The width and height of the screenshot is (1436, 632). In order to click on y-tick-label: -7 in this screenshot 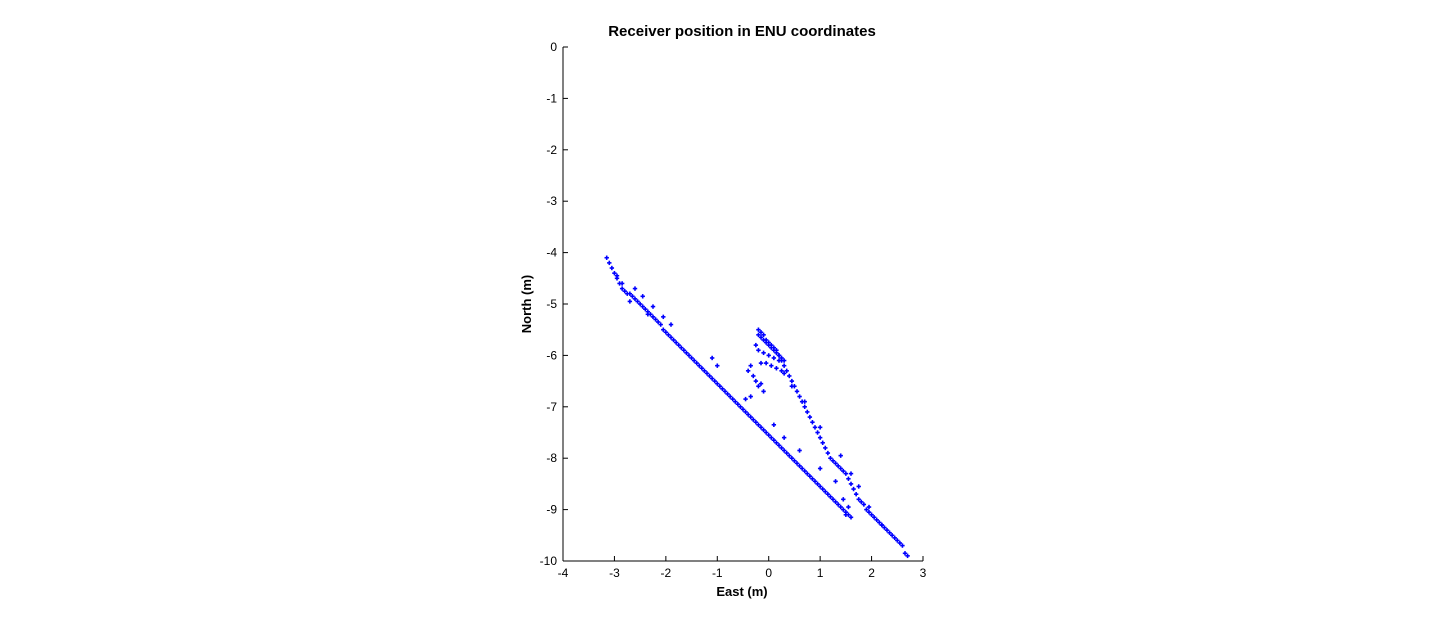, I will do `click(551, 407)`.